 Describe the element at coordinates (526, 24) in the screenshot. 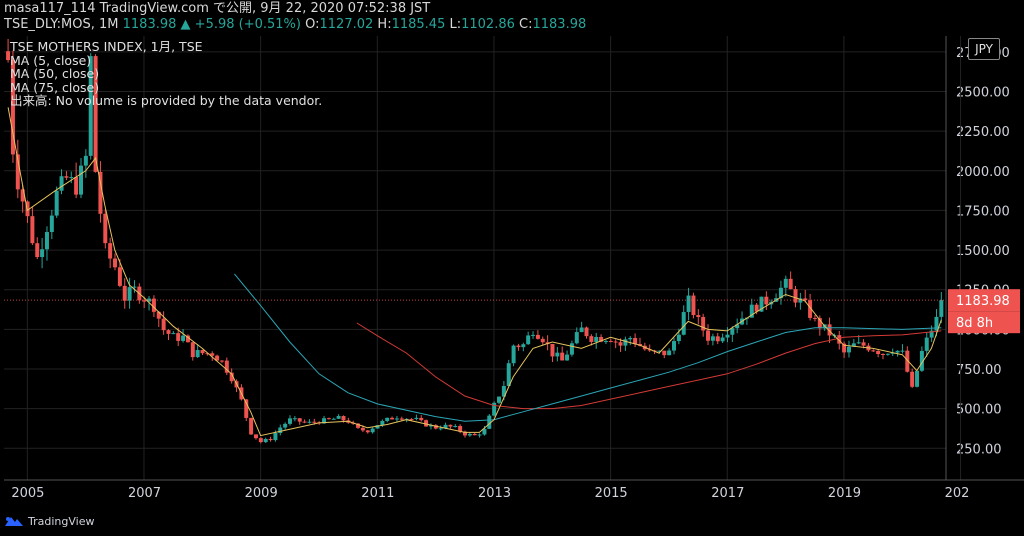

I see `close-label: C:` at that location.